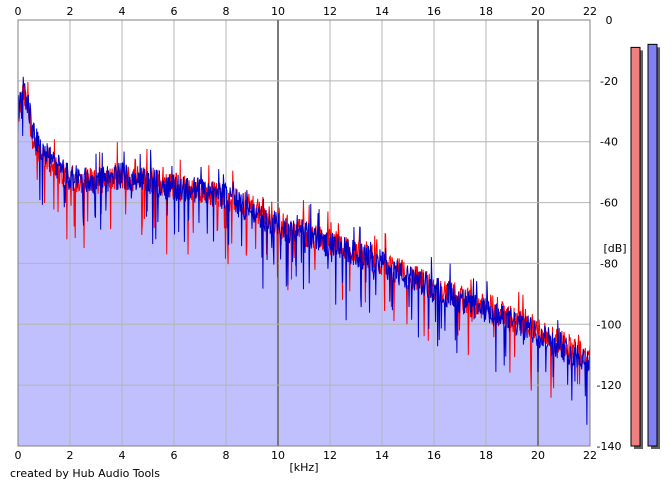 This screenshot has width=672, height=490. I want to click on y-tick-label: -100, so click(609, 324).